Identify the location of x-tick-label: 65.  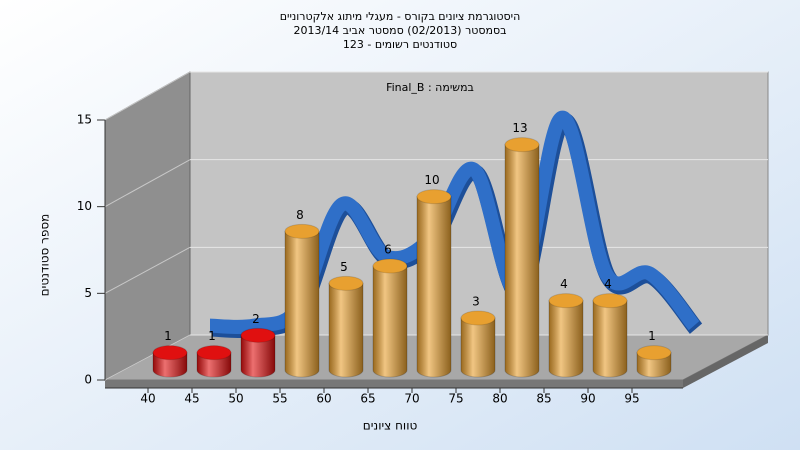
(367, 399).